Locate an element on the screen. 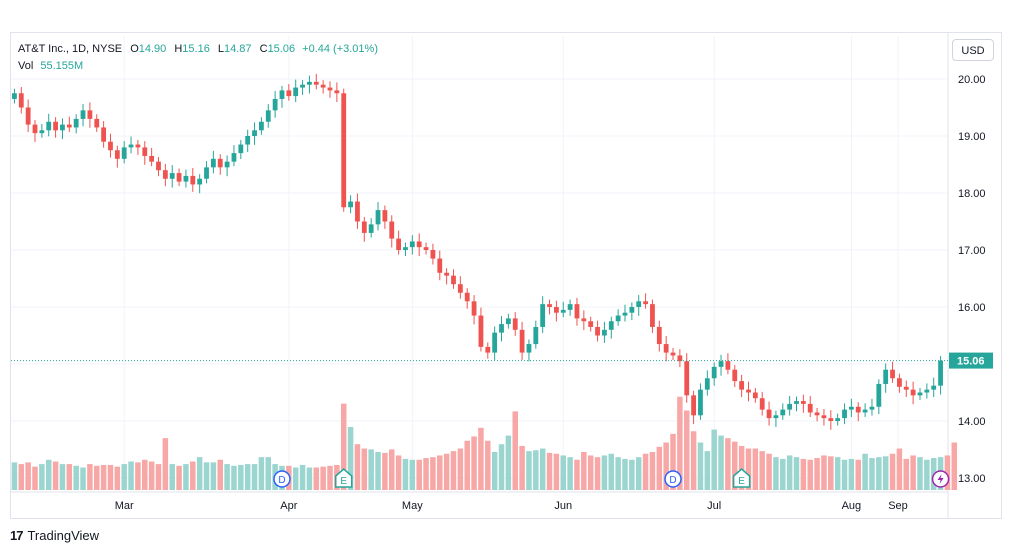 The width and height of the screenshot is (1012, 555). y-tick-label: 18.00 is located at coordinates (972, 194).